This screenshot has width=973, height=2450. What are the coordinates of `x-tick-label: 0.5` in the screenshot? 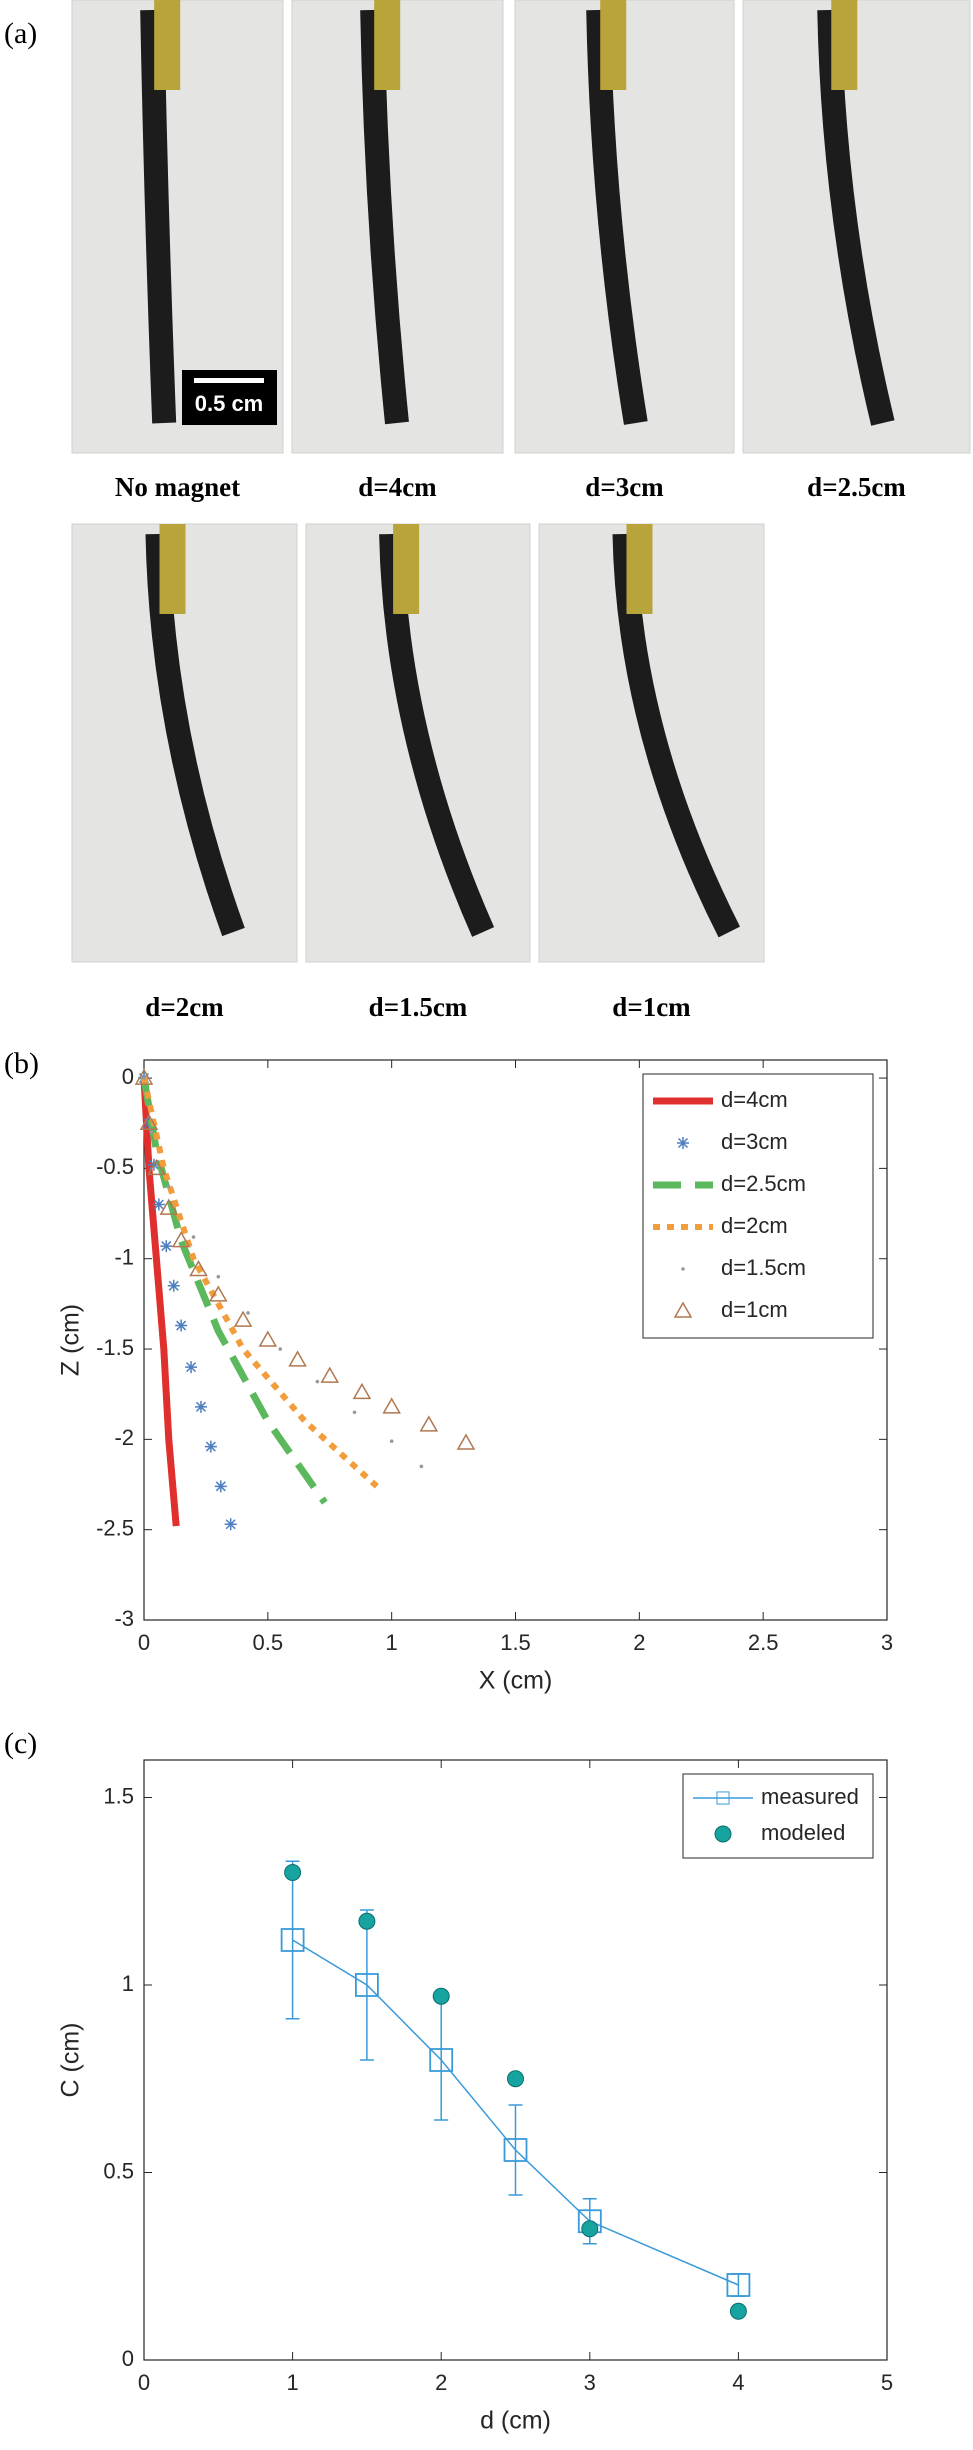 It's located at (268, 1642).